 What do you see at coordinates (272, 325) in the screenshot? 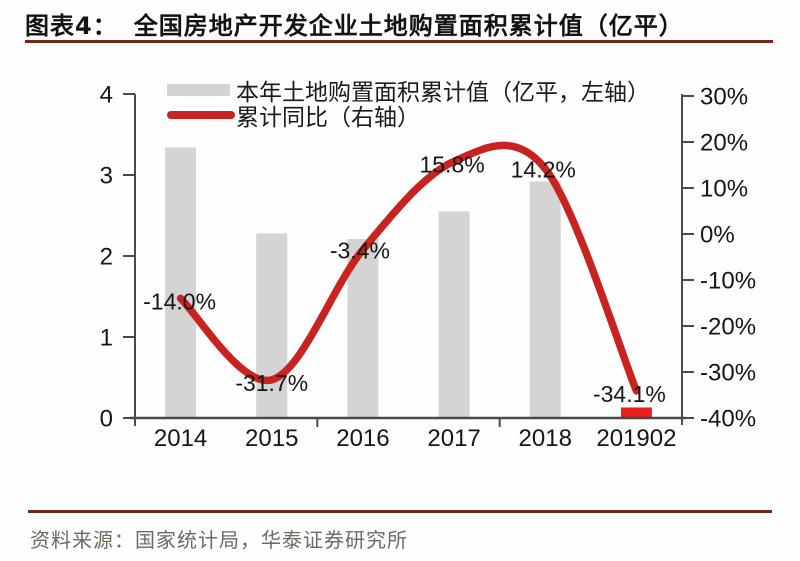
I see `bar-2015` at bounding box center [272, 325].